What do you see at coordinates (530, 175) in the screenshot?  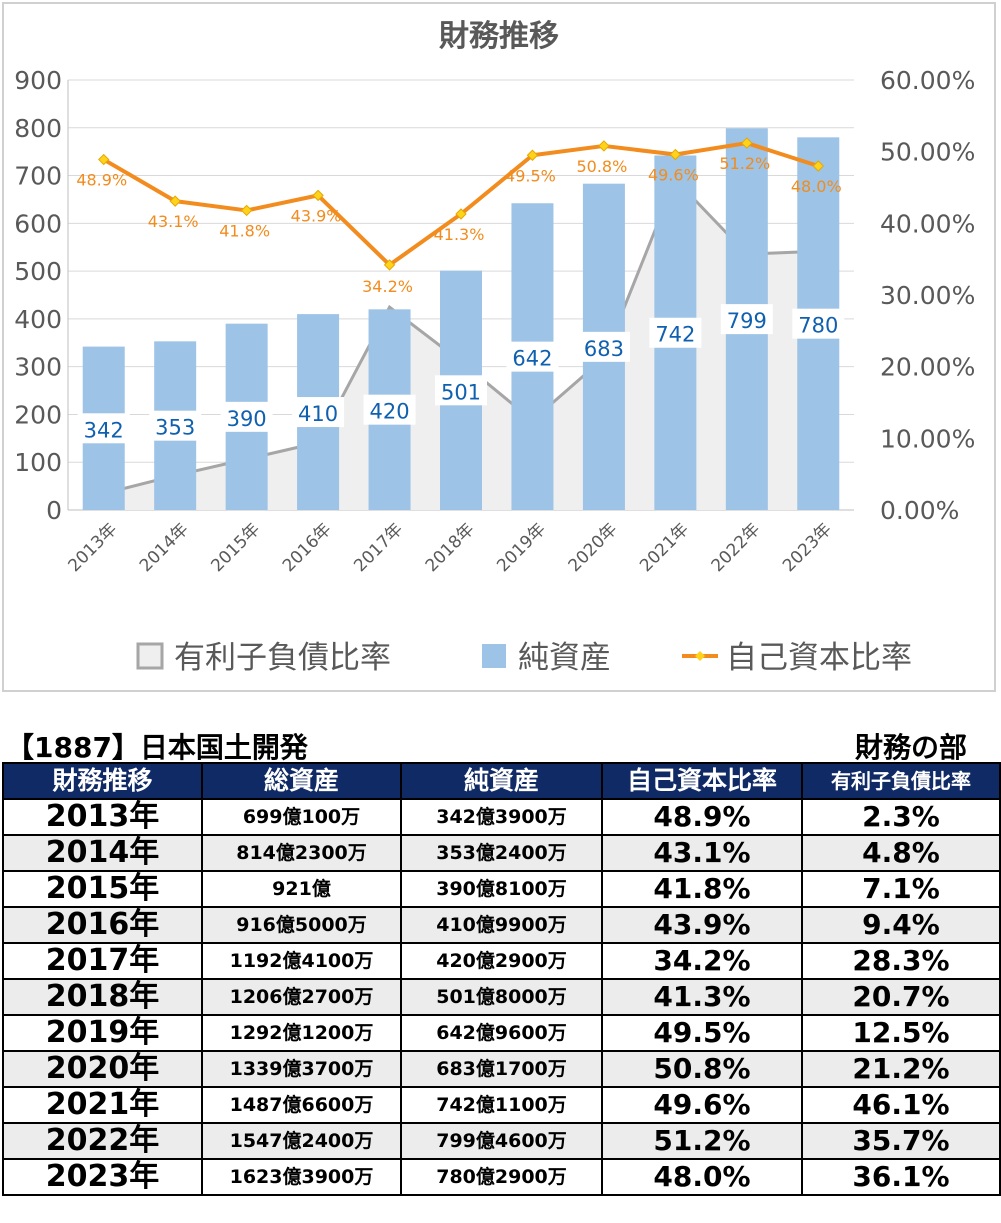 I see `line-value-label: 49.5%` at bounding box center [530, 175].